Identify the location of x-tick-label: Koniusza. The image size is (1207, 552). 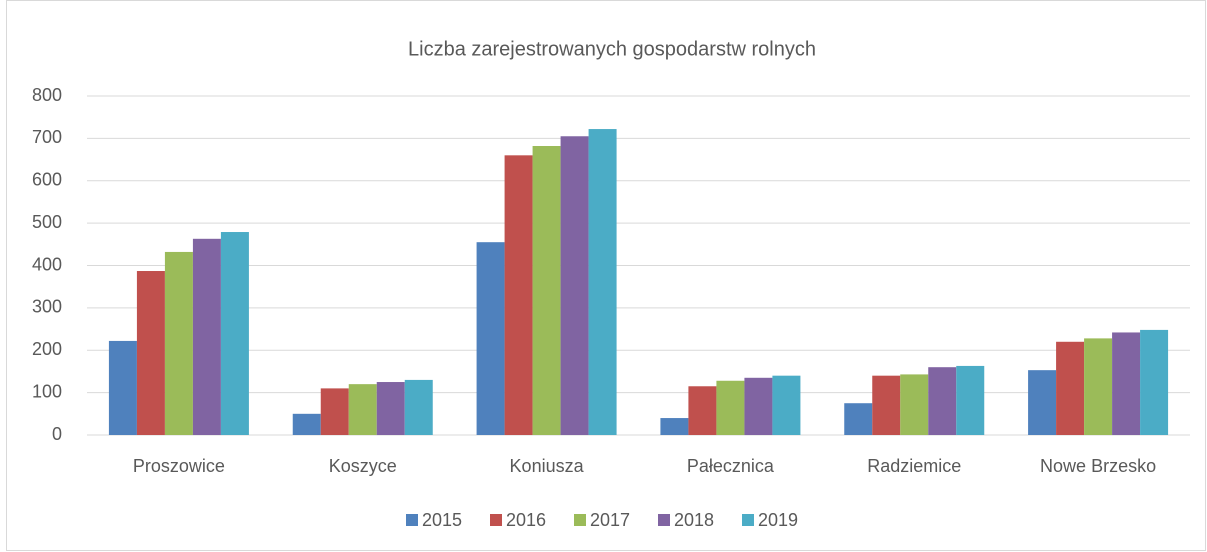
(547, 466).